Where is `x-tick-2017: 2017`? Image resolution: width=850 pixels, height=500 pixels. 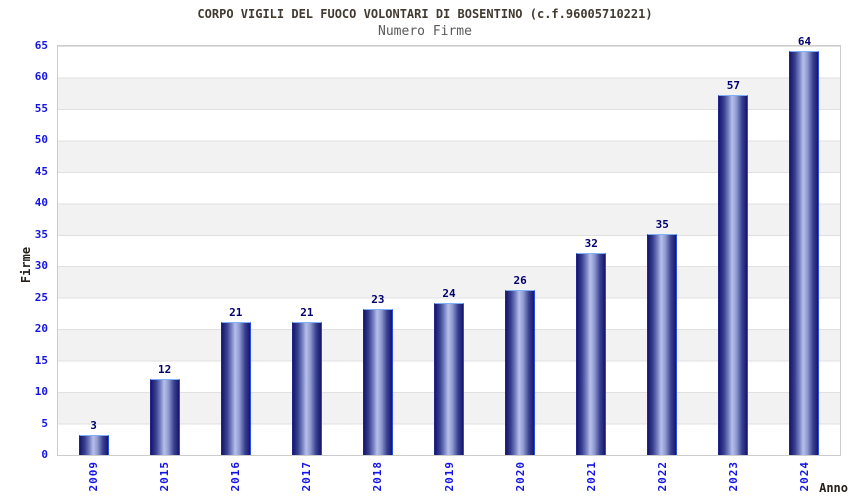 x-tick-2017: 2017 is located at coordinates (307, 476).